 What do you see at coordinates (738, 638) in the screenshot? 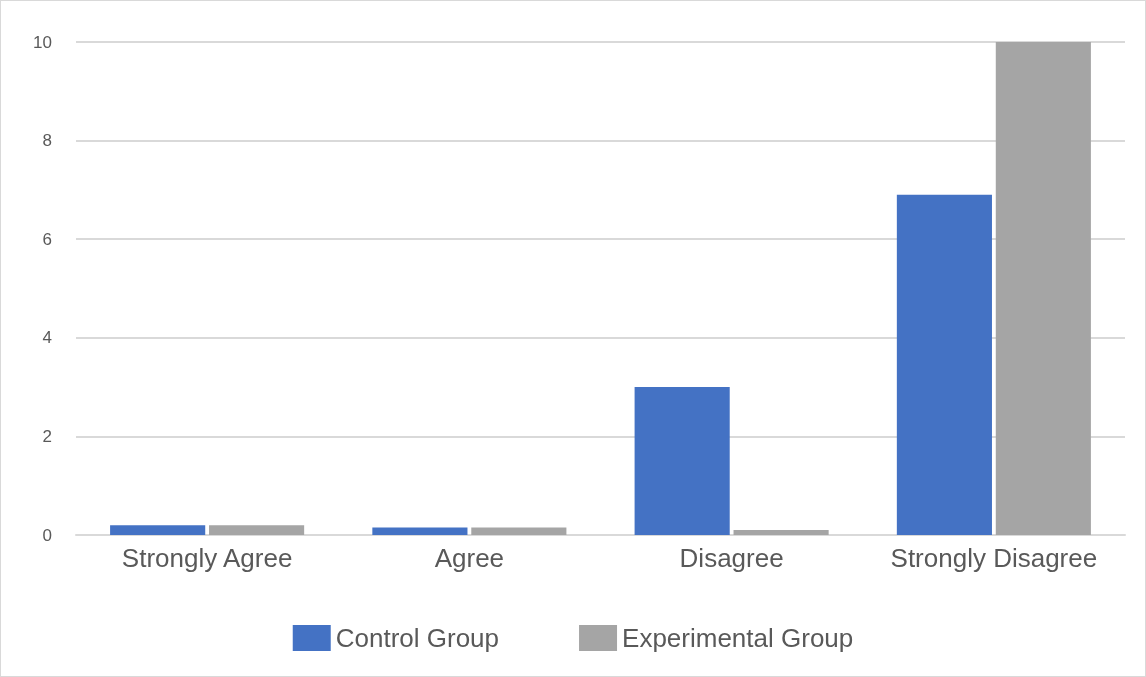
I see `legend-label: Experimental Group` at bounding box center [738, 638].